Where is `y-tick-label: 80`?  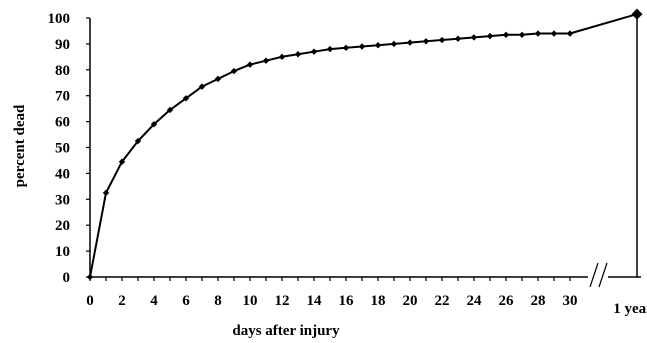 y-tick-label: 80 is located at coordinates (62, 71).